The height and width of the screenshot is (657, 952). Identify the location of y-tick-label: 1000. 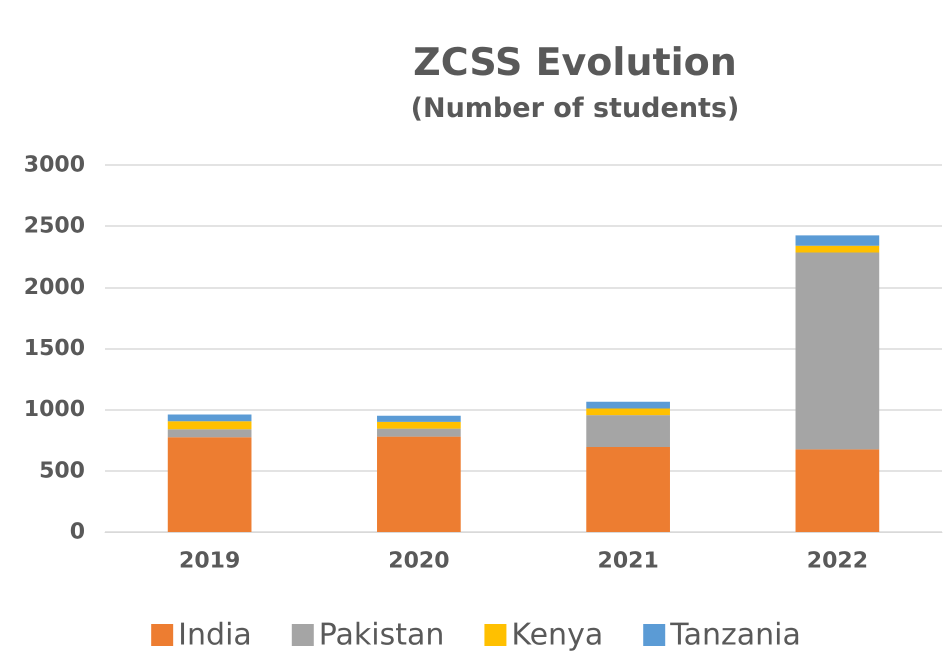
(54, 409).